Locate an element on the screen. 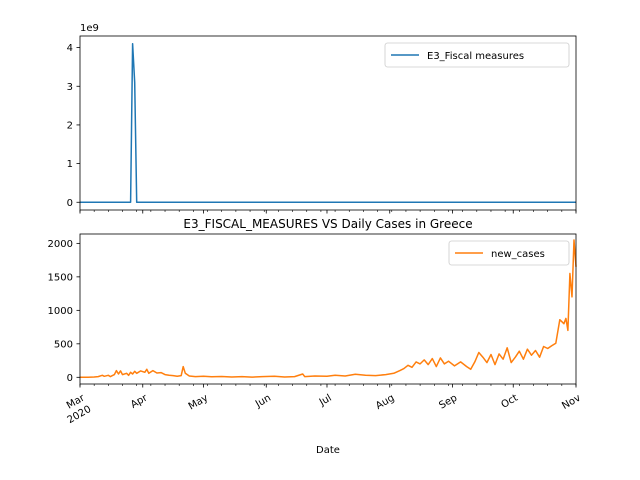 Image resolution: width=640 pixels, height=480 pixels. y-offset-text: 1e9 is located at coordinates (89, 28).